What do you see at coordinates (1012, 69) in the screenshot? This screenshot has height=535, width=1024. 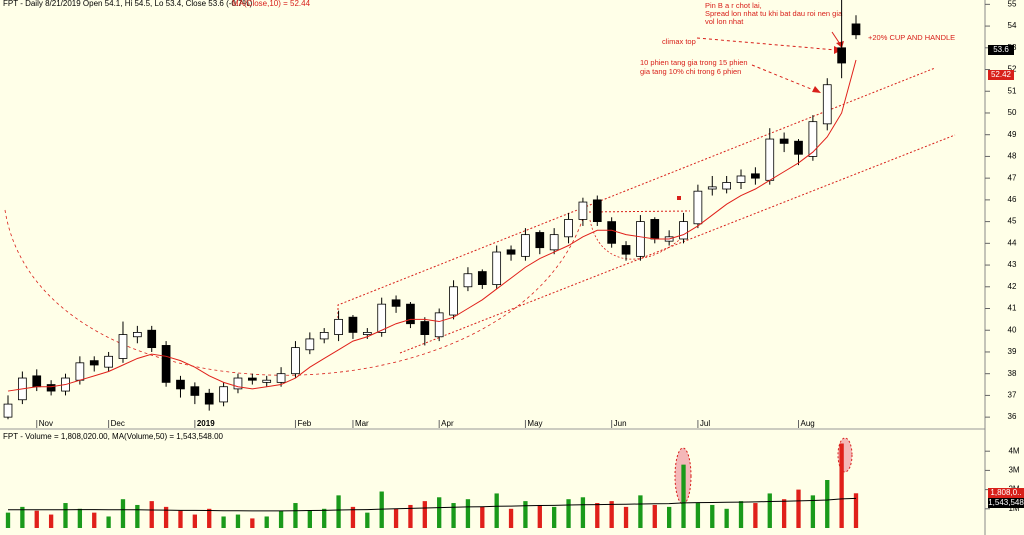 I see `y-tick-label: 52` at bounding box center [1012, 69].